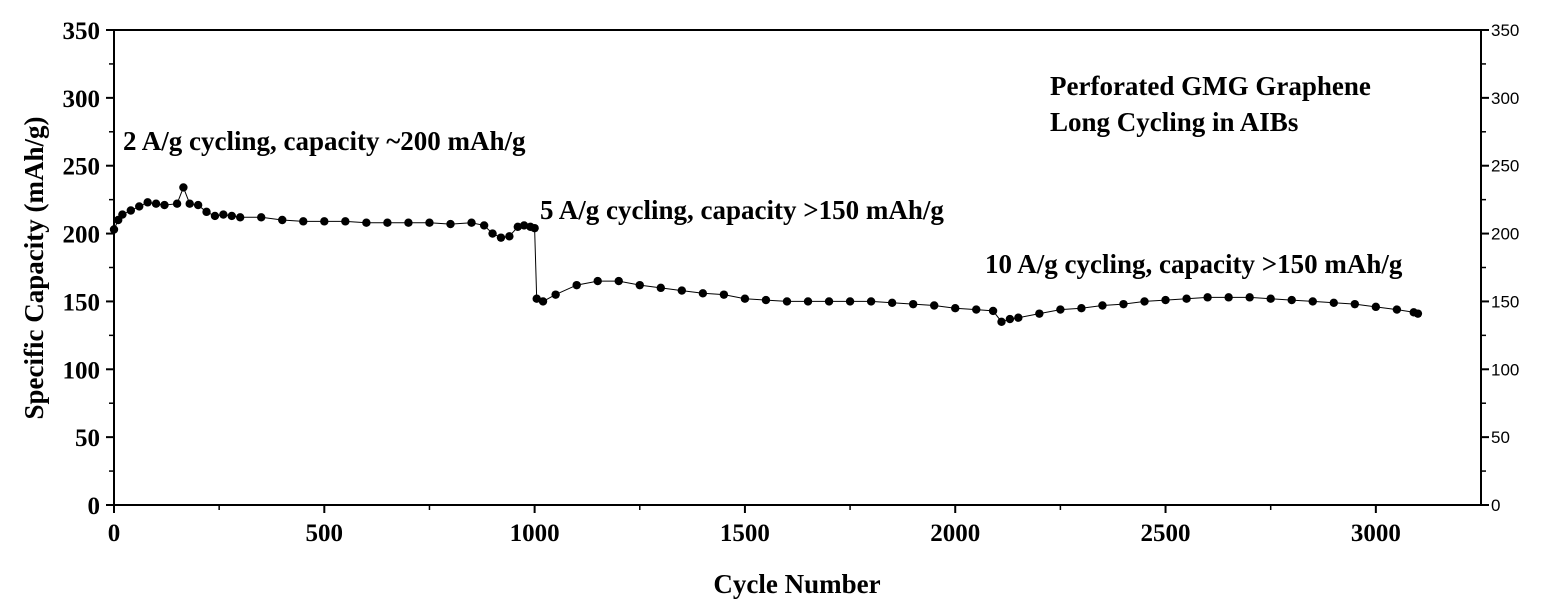 The image size is (1547, 615). I want to click on x-tick-label: 1500, so click(745, 533).